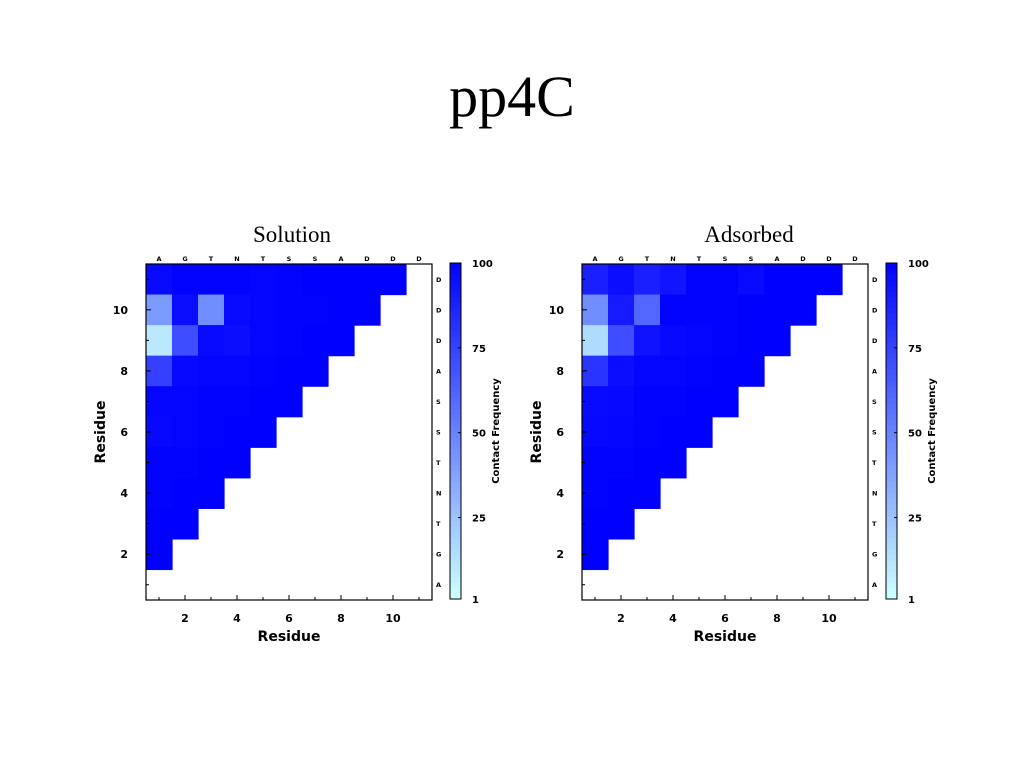  I want to click on x-tick-label: 8, so click(777, 618).